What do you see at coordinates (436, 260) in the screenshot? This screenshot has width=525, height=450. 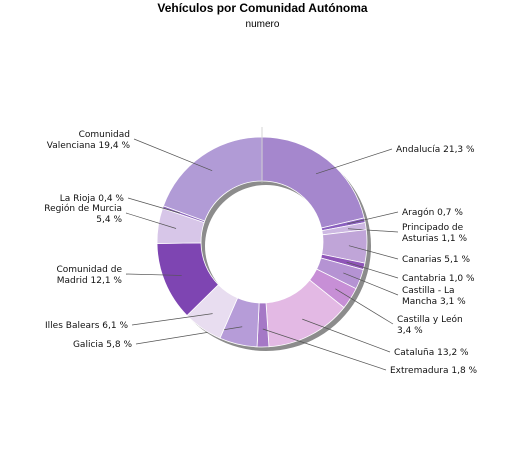 I see `slice-label: Canarias 5,1 %` at bounding box center [436, 260].